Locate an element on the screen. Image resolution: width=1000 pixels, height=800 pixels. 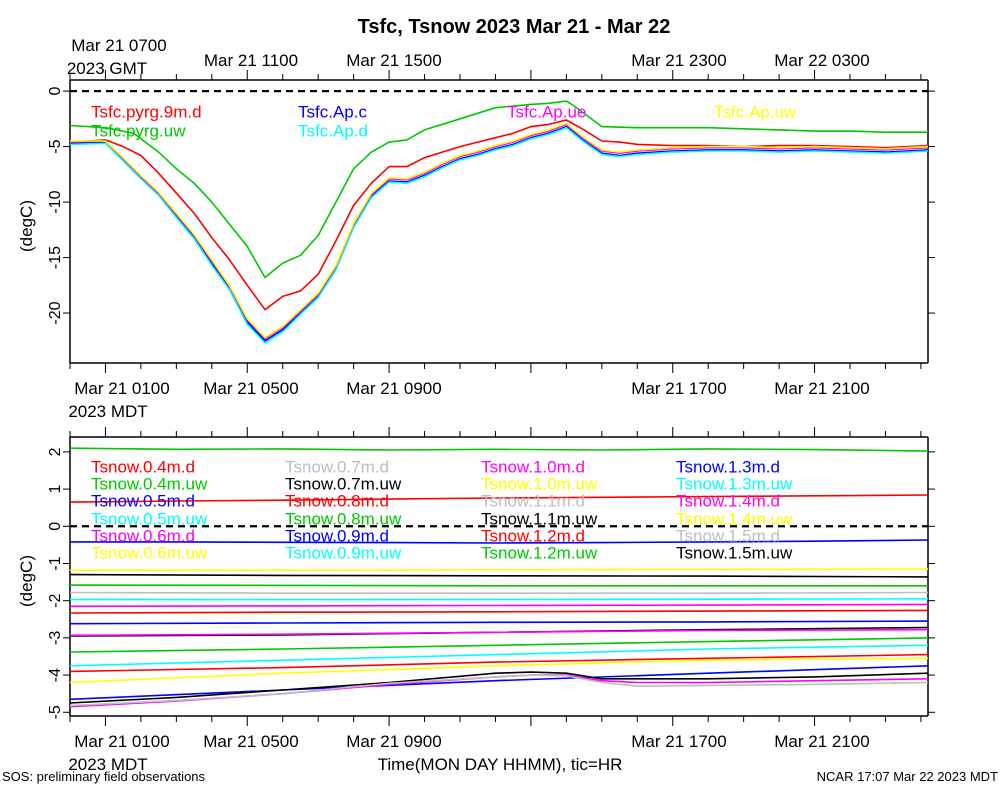
chart-title: Tsfc, Tsnow 2023 Mar 21 - Mar 22 is located at coordinates (514, 27).